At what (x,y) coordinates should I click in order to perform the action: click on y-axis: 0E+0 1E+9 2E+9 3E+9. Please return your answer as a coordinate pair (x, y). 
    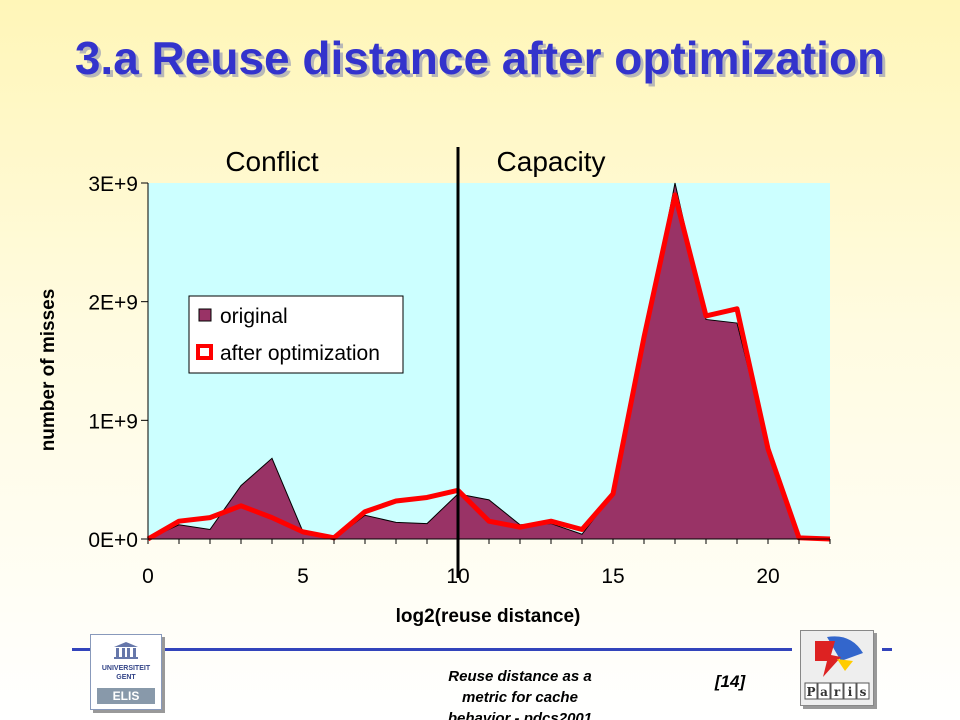
    Looking at the image, I should click on (118, 362).